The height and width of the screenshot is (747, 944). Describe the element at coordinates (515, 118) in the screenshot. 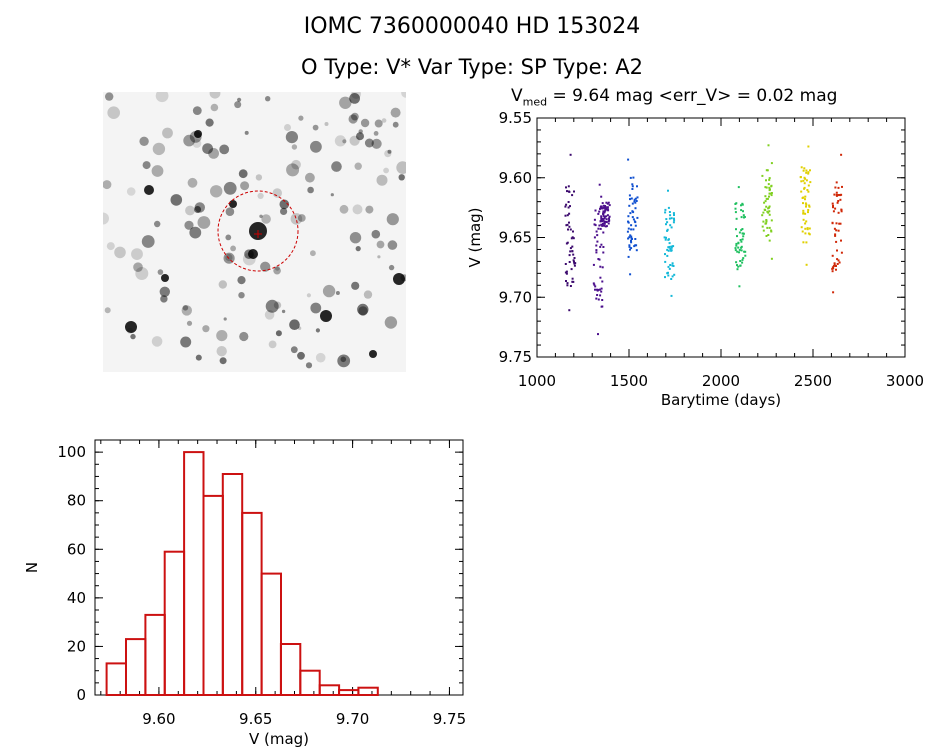

I see `y-tick-label: 9.55` at that location.